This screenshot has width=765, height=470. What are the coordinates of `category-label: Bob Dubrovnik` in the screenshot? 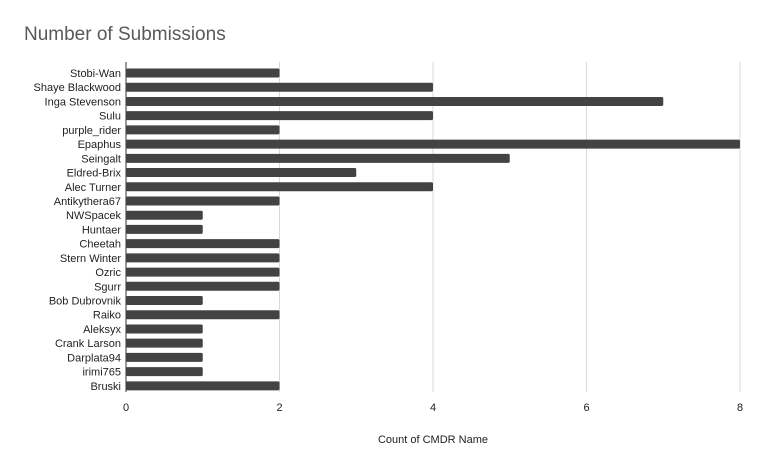 It's located at (85, 302).